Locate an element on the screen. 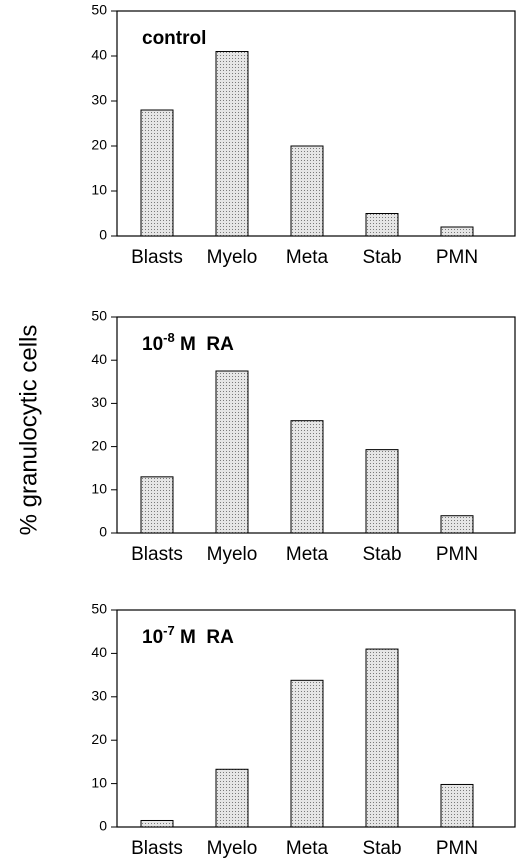  panel-label: 10-7 M RA is located at coordinates (188, 635).